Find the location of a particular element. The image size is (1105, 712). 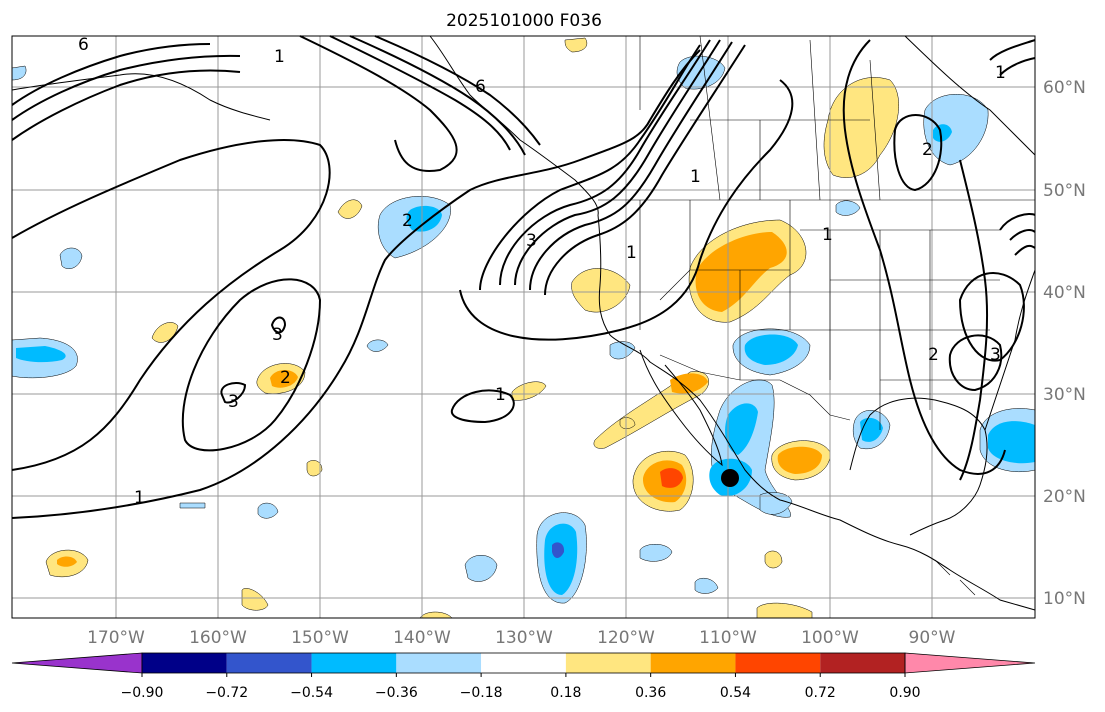

contour-trough-outer is located at coordinates (626, 210).